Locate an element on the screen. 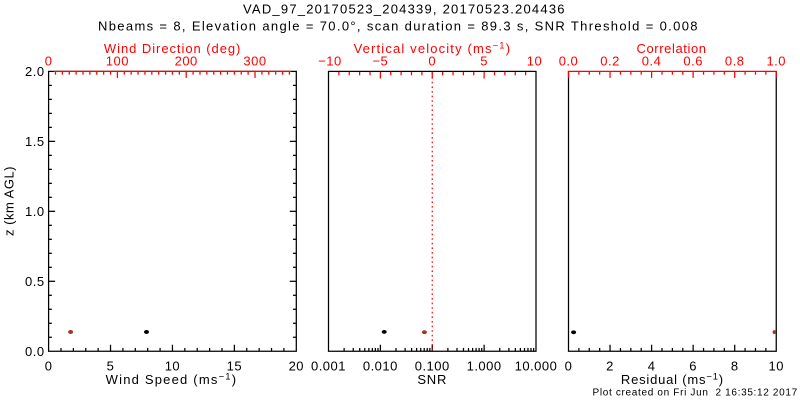  svg-text: 8 is located at coordinates (735, 366).